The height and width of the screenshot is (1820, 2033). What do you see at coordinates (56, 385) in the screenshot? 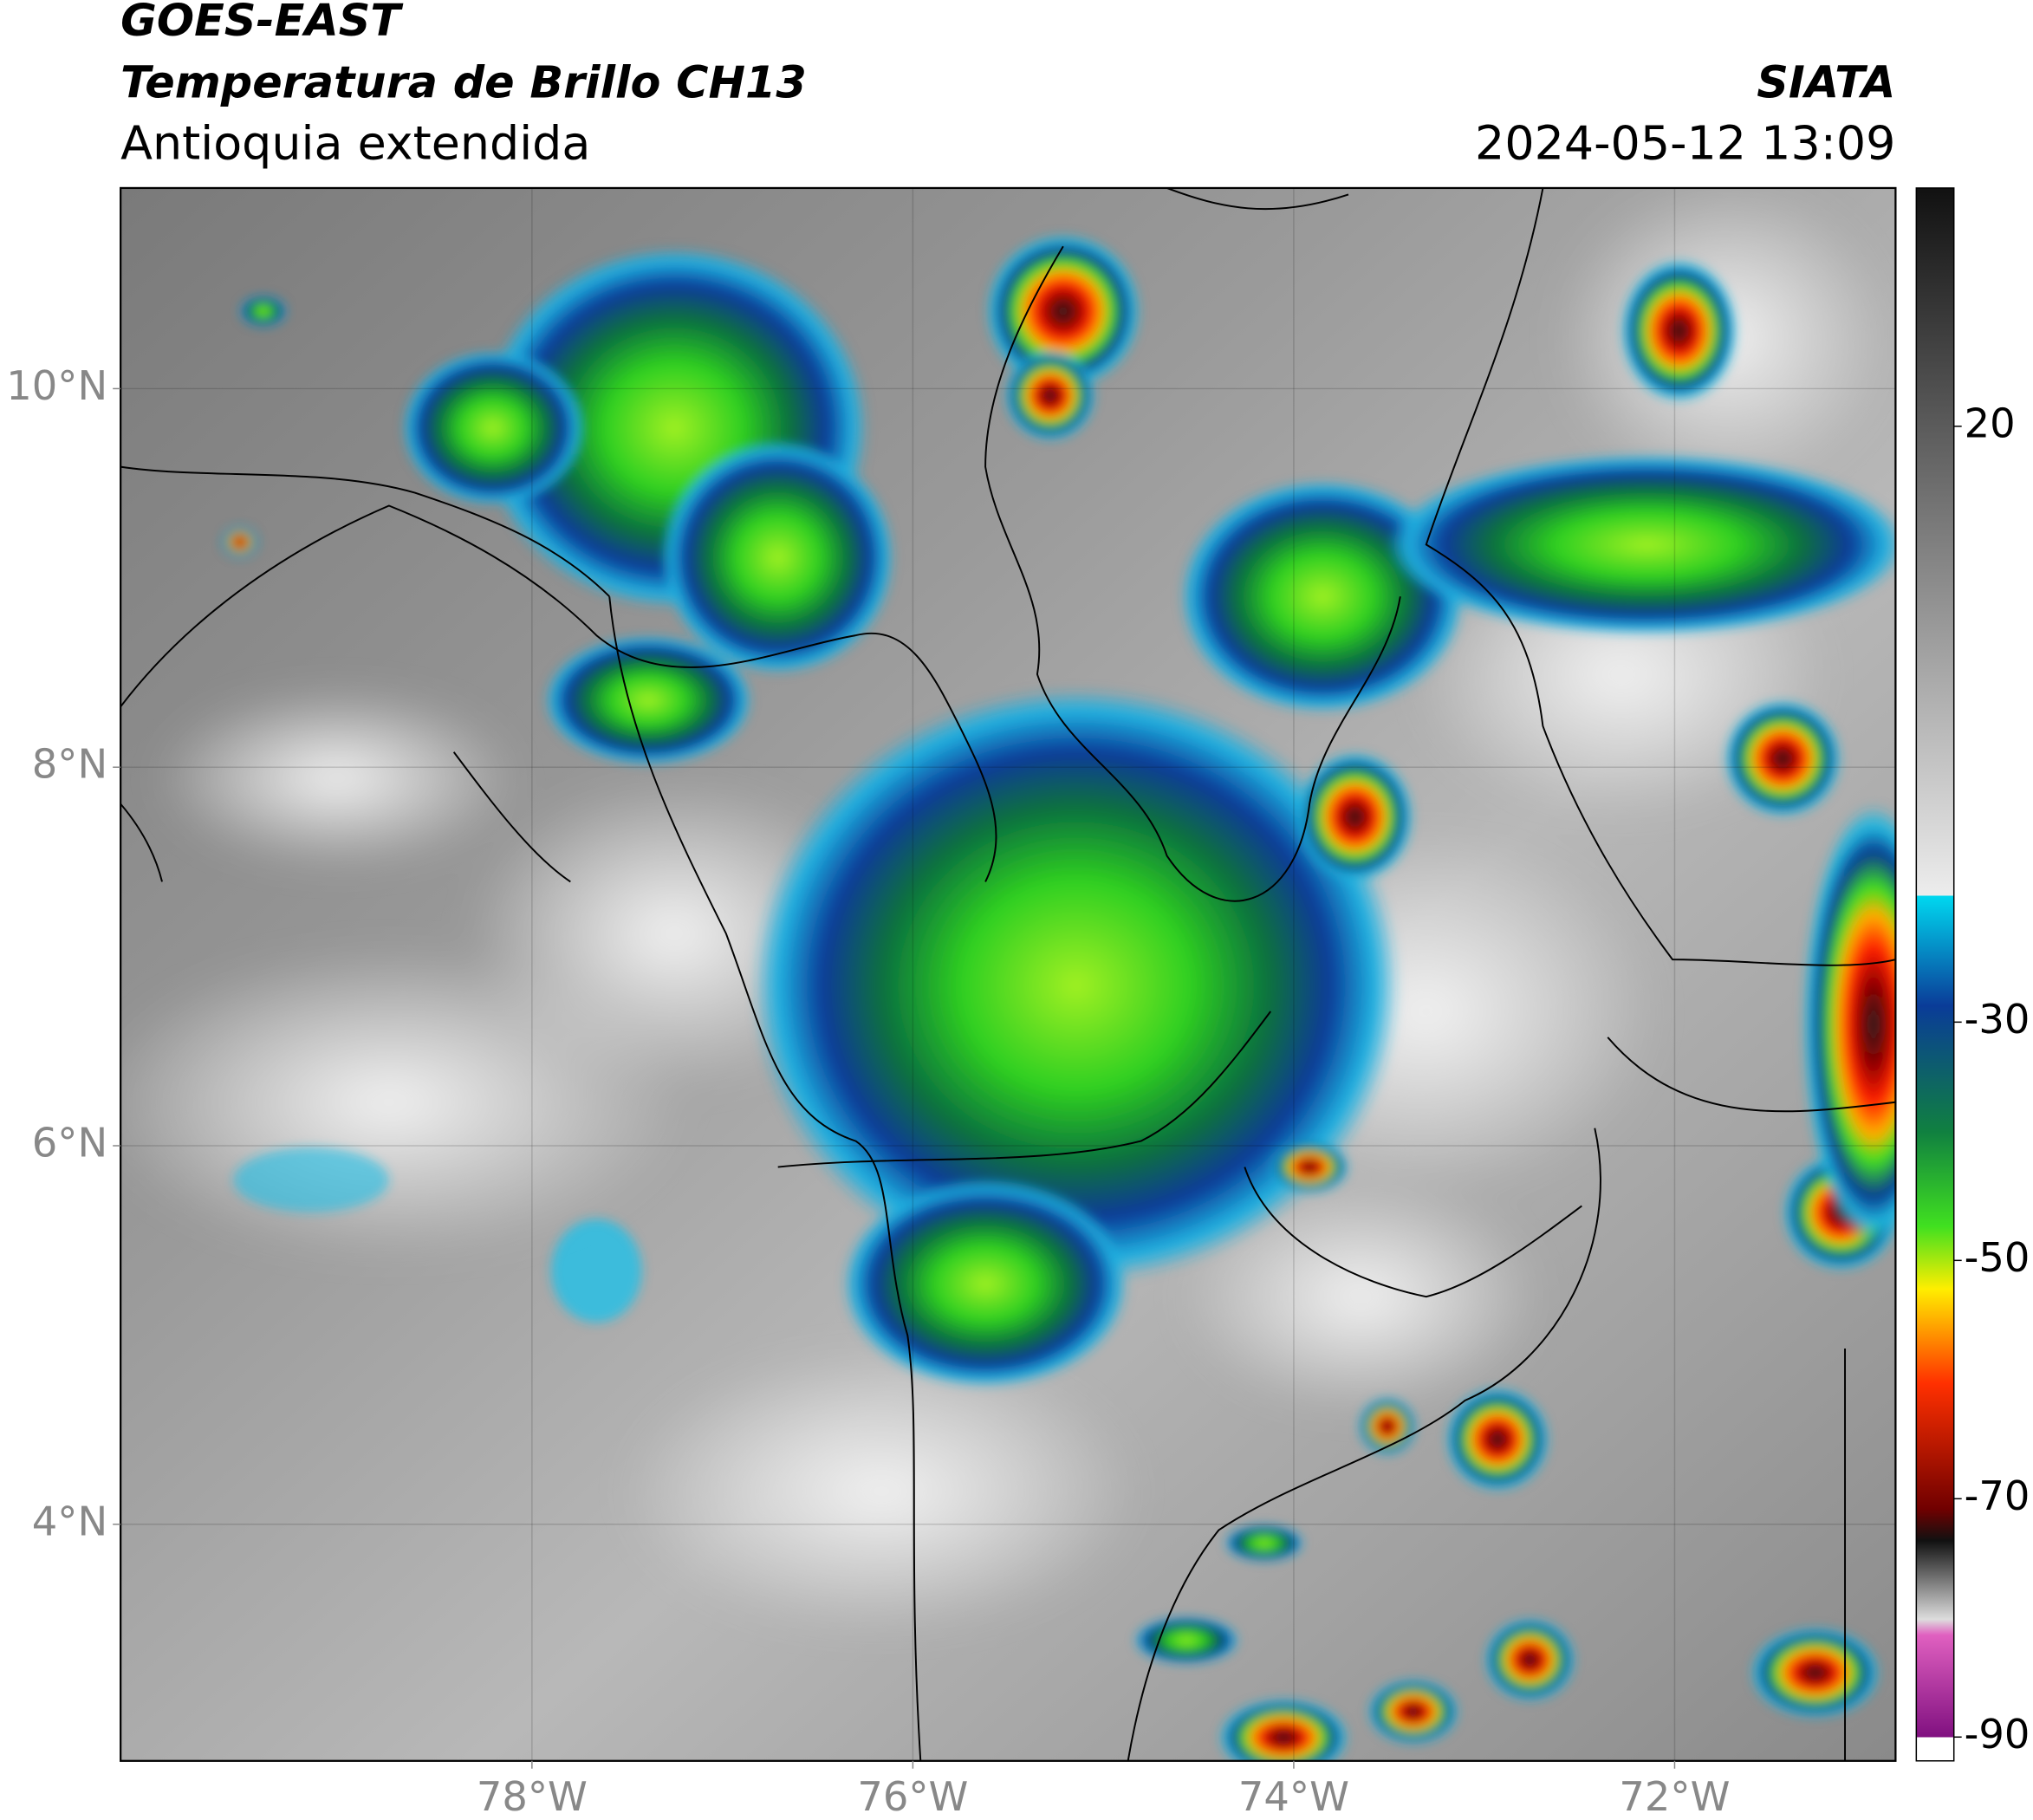
I see `y-tick-label: 10°N` at bounding box center [56, 385].